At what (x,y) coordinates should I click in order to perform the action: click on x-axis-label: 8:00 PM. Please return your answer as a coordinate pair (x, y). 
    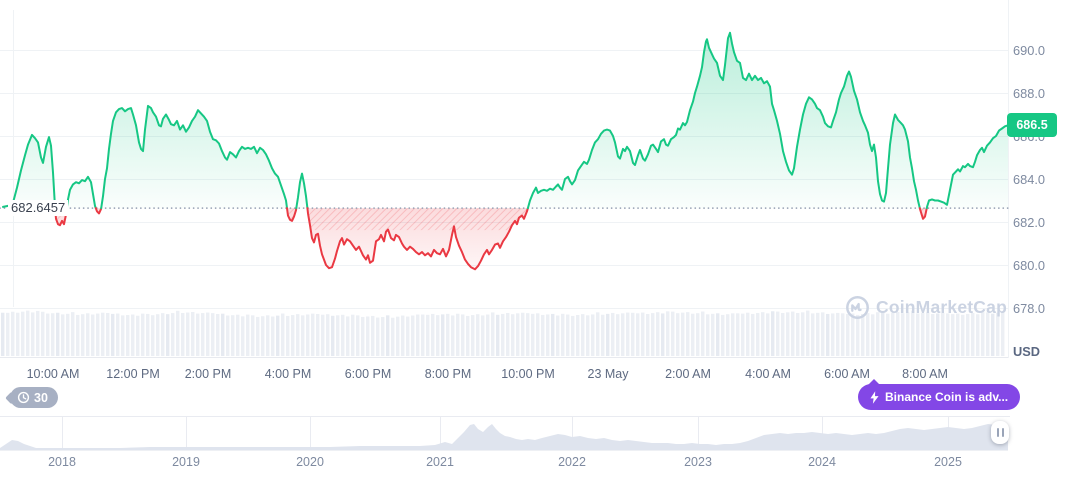
    Looking at the image, I should click on (448, 374).